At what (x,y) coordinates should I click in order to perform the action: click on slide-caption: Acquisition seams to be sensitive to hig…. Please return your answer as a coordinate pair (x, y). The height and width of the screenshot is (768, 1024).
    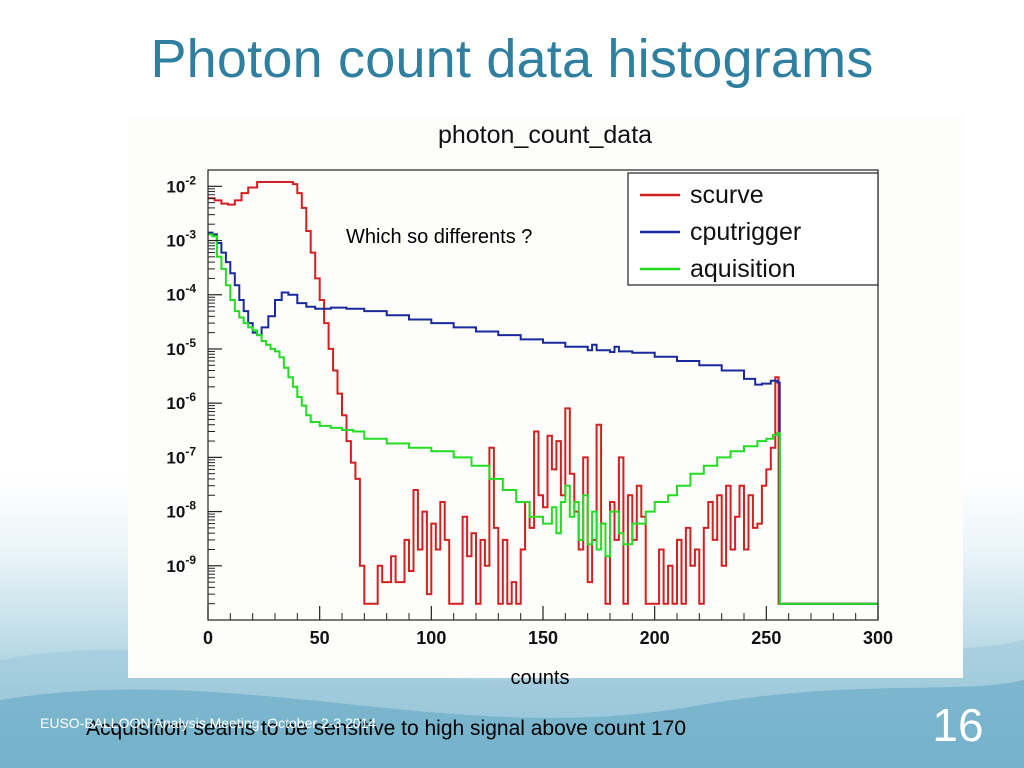
    Looking at the image, I should click on (386, 728).